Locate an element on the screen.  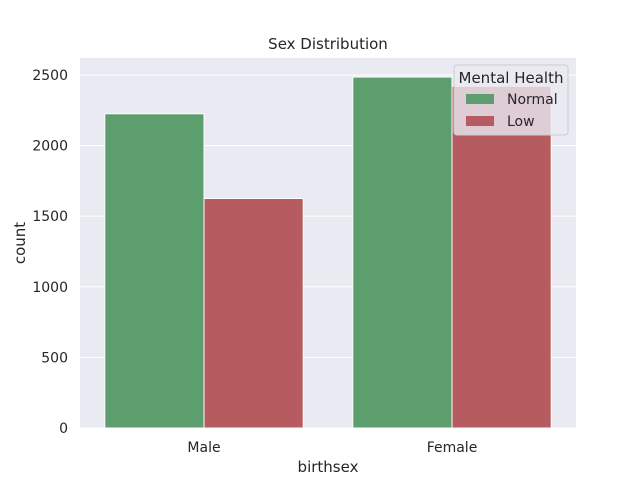
y-axis-label: count is located at coordinates (20, 243).